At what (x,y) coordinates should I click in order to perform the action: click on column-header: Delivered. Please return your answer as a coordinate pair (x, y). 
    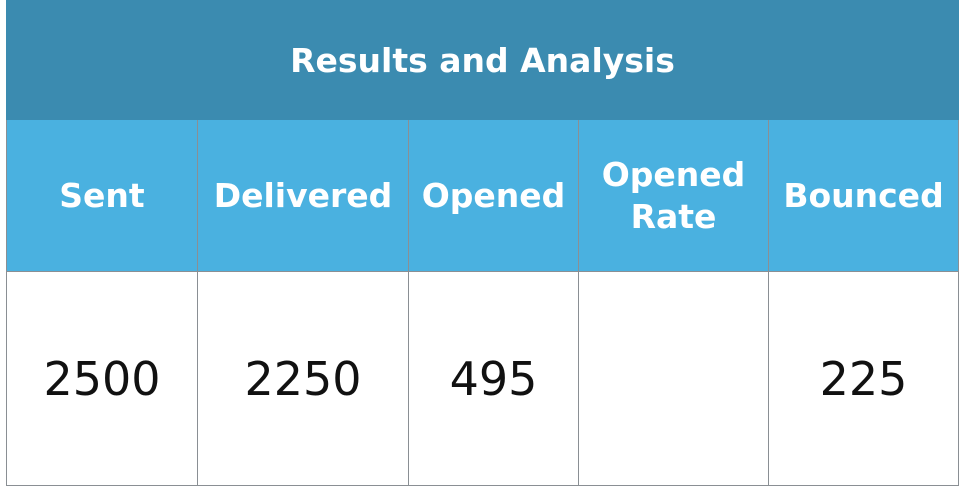
    Looking at the image, I should click on (303, 195).